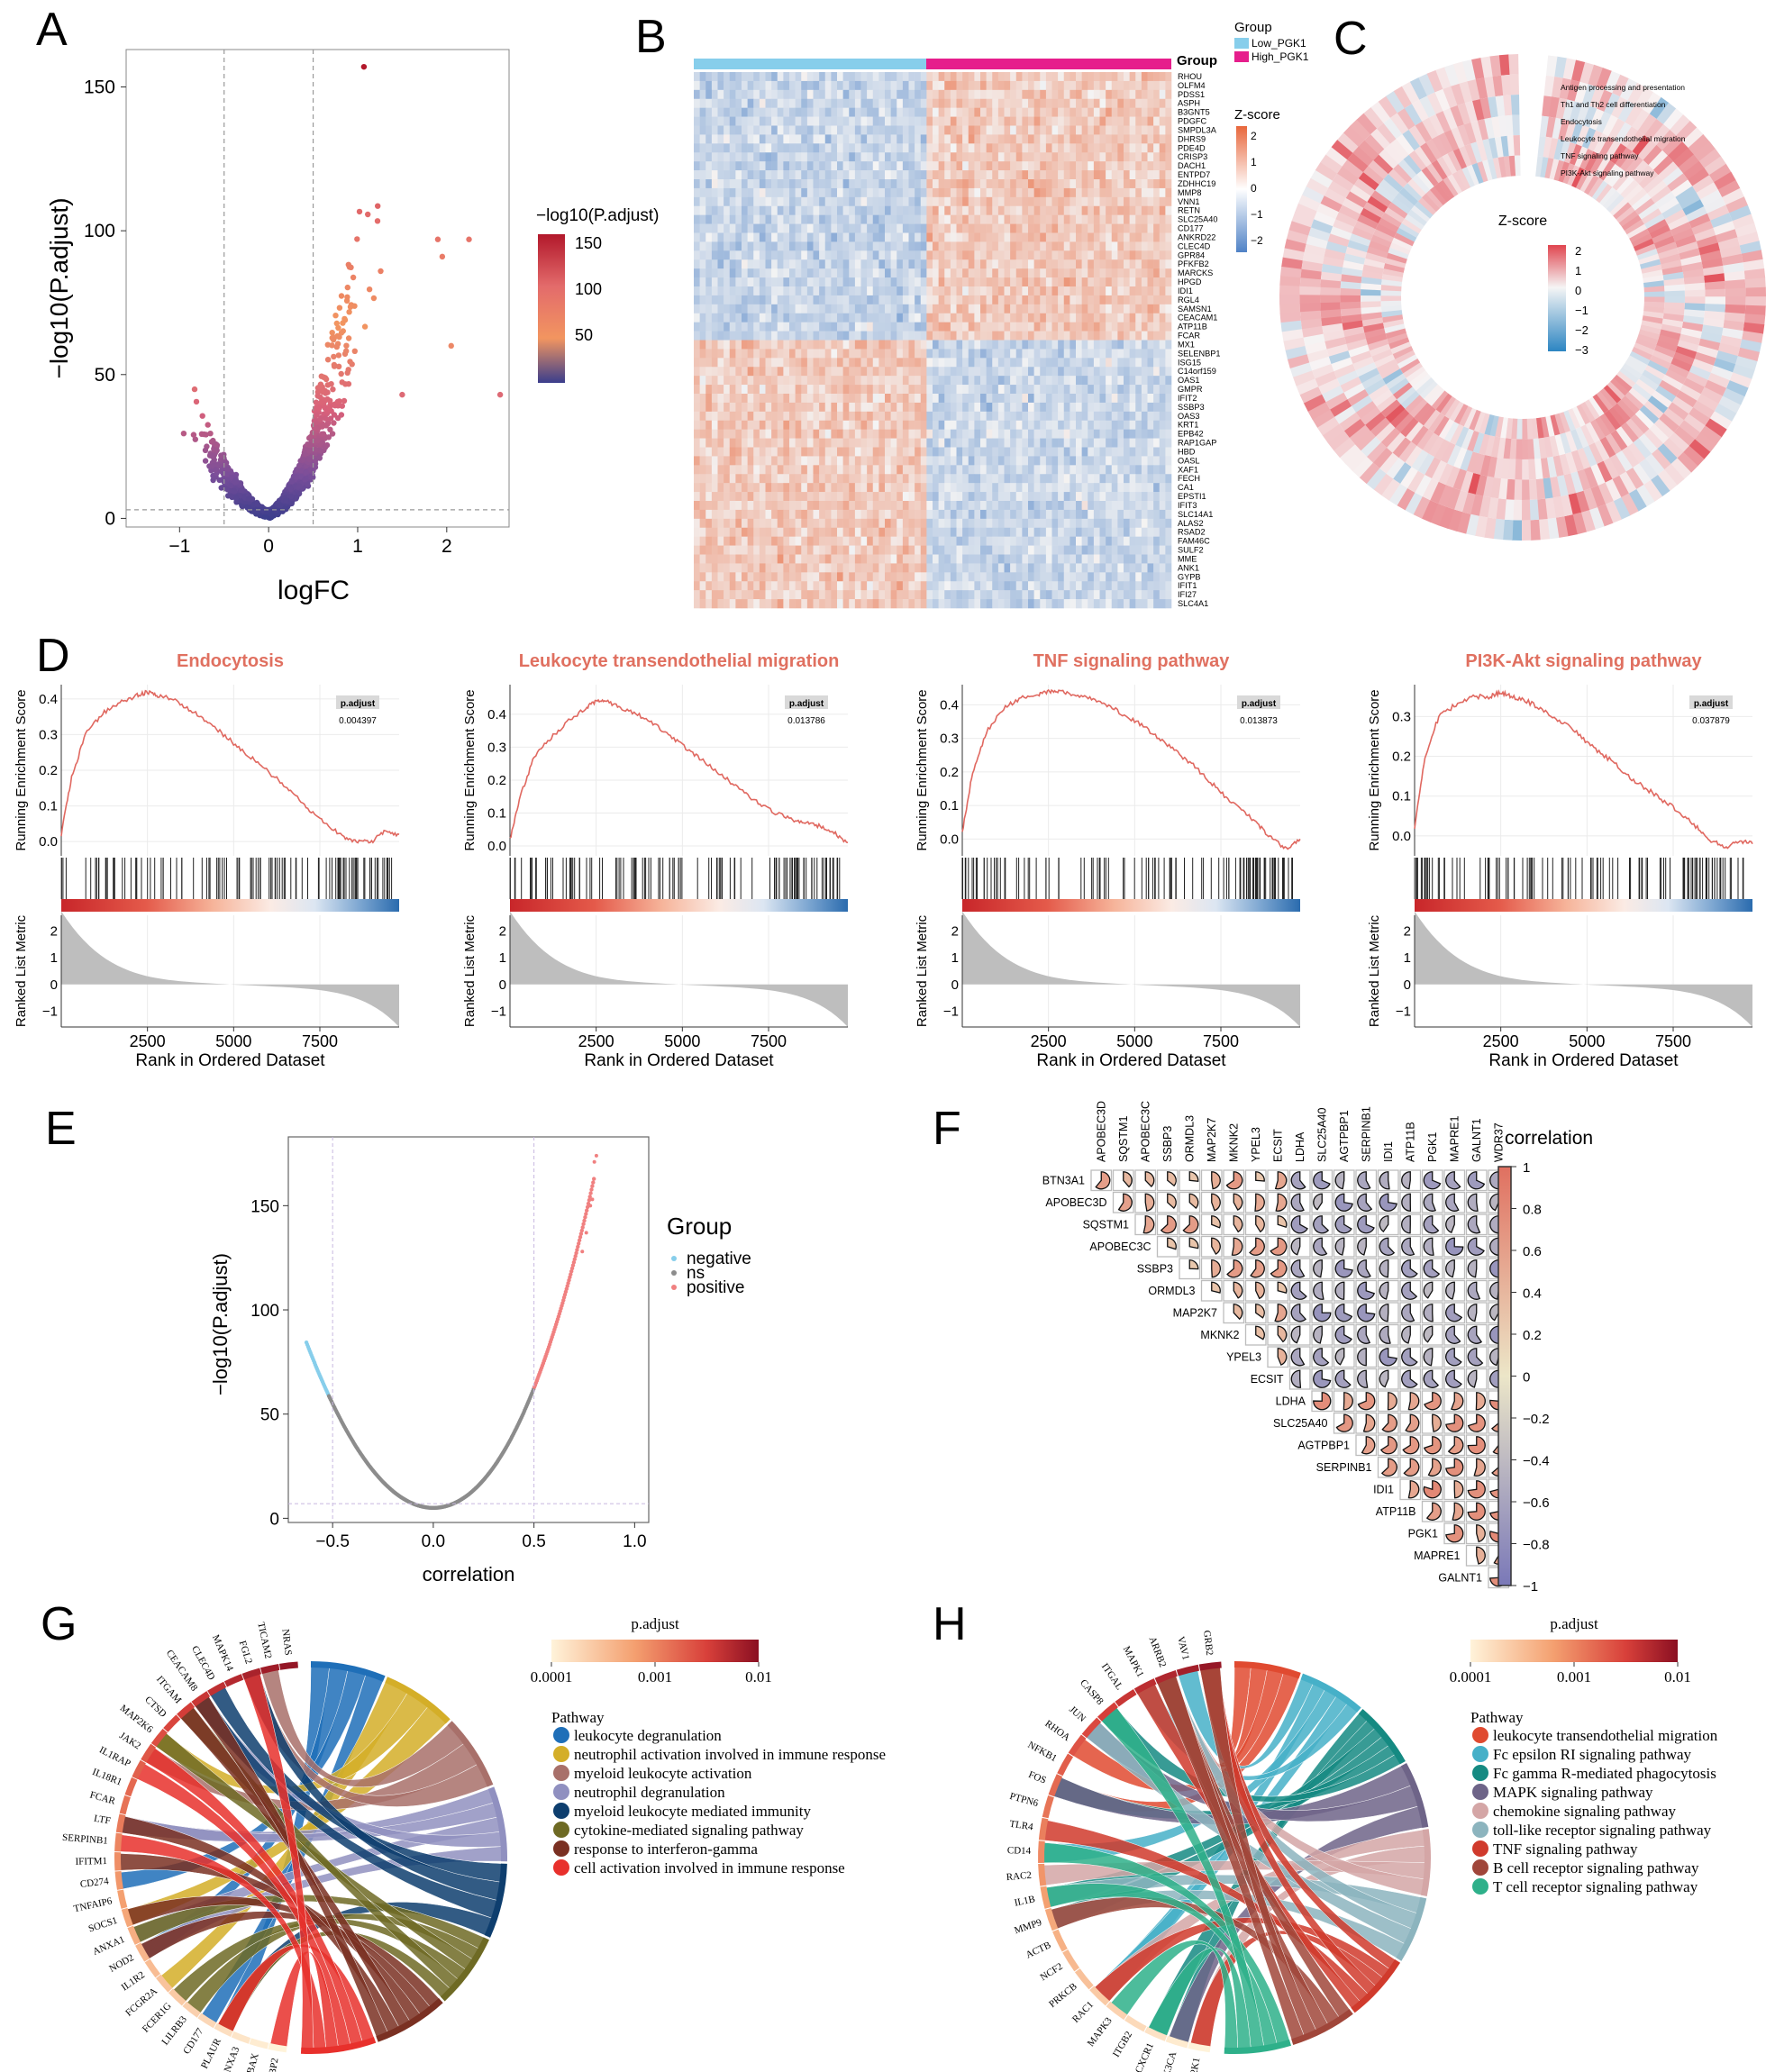  I want to click on panel-label-e: E, so click(61, 1129).